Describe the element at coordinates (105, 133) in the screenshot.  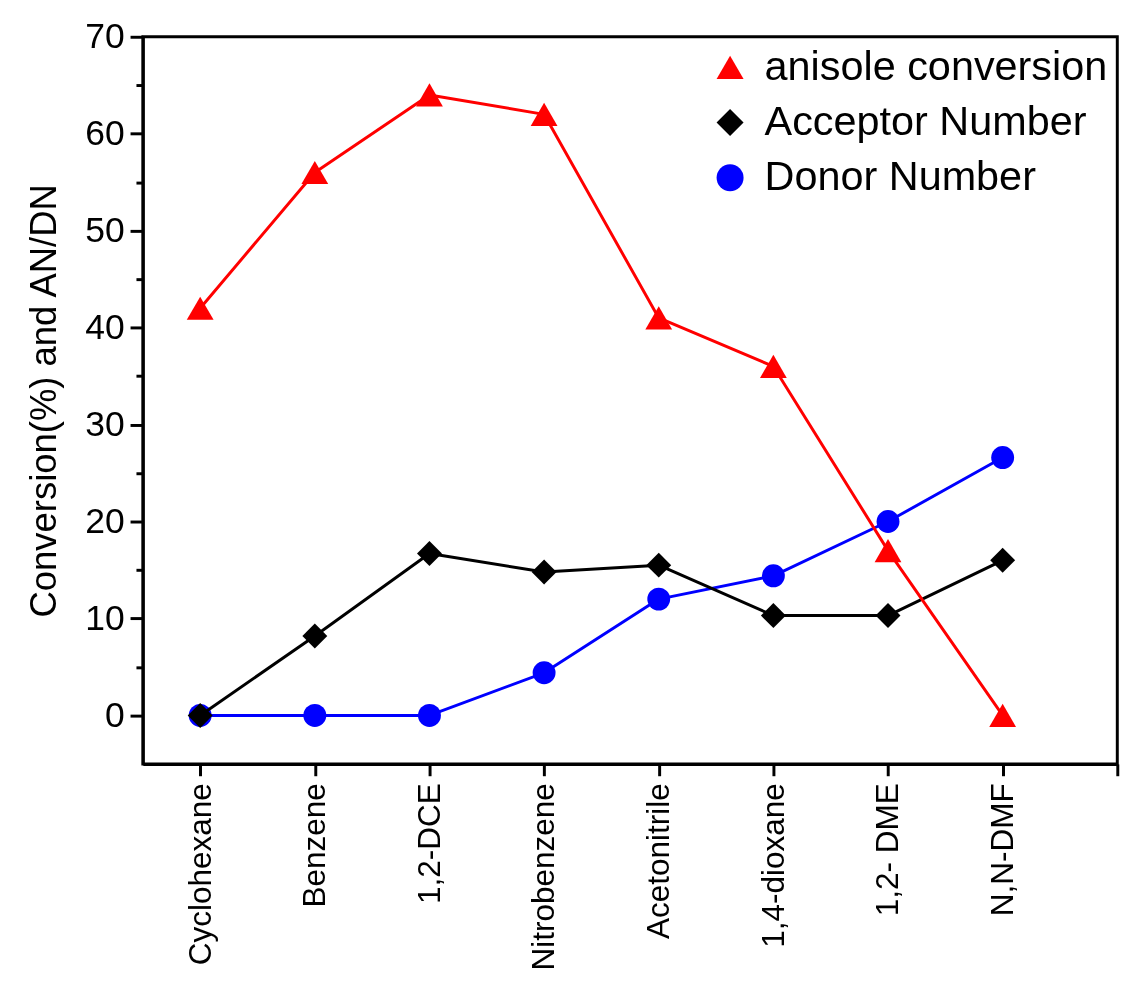
I see `y-tick-label: 60` at that location.